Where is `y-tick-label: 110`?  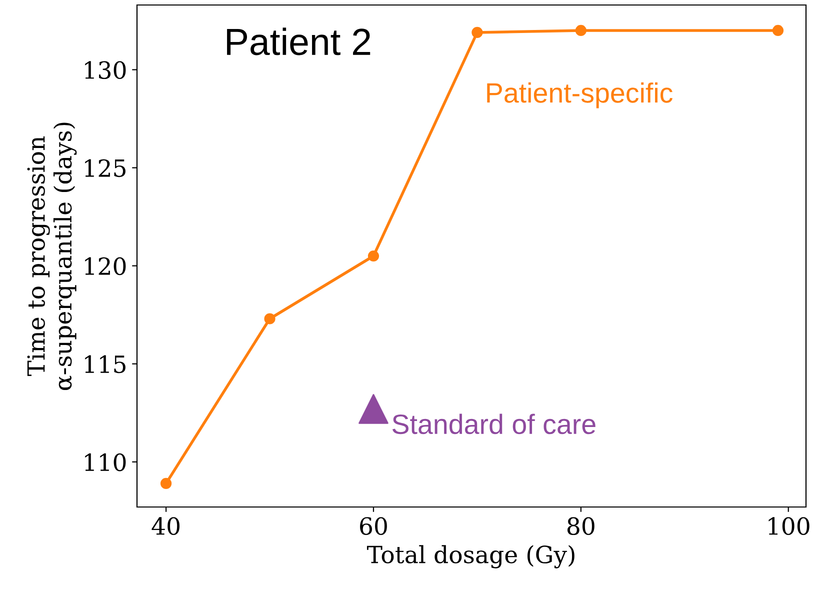 y-tick-label: 110 is located at coordinates (105, 462).